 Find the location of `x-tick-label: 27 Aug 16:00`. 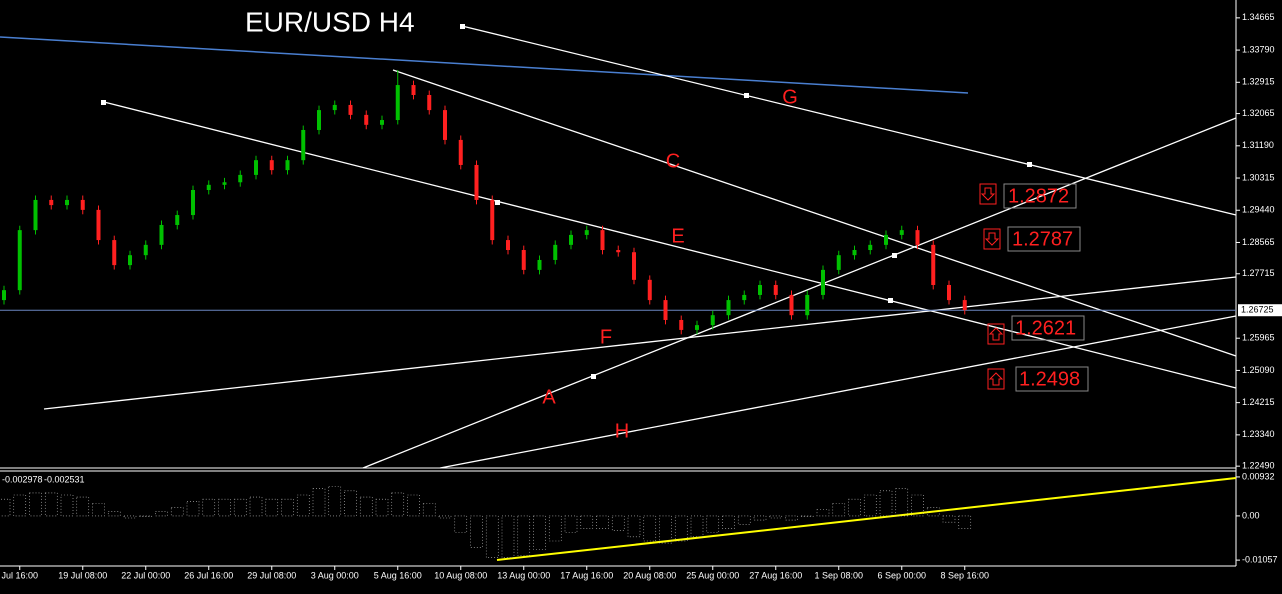

x-tick-label: 27 Aug 16:00 is located at coordinates (775, 575).